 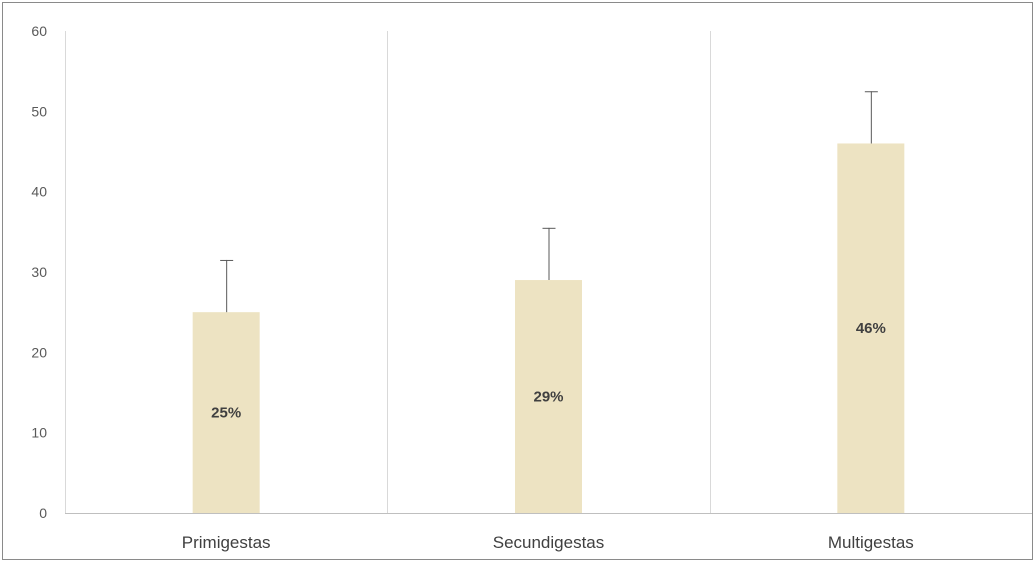 I want to click on y-tick-label: 20, so click(x=39, y=352).